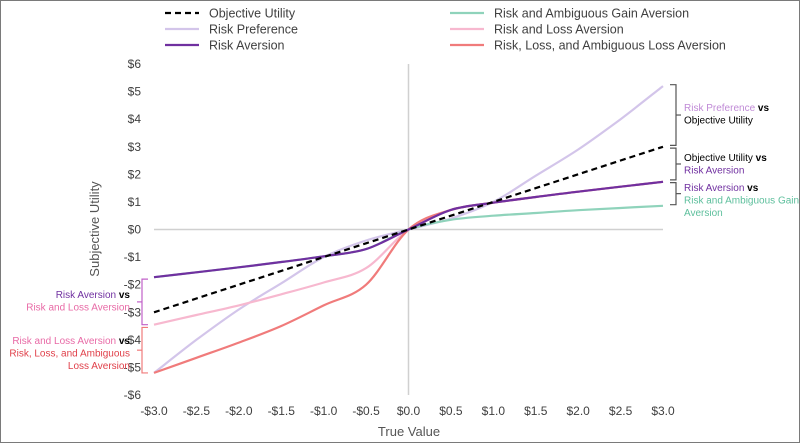 The height and width of the screenshot is (443, 800). I want to click on annotation-line: Risk and Loss Aversion vs, so click(71, 341).